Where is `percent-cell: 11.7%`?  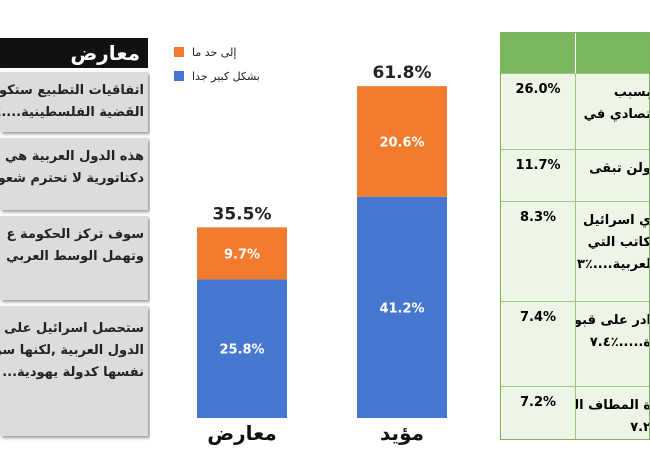
percent-cell: 11.7% is located at coordinates (538, 175).